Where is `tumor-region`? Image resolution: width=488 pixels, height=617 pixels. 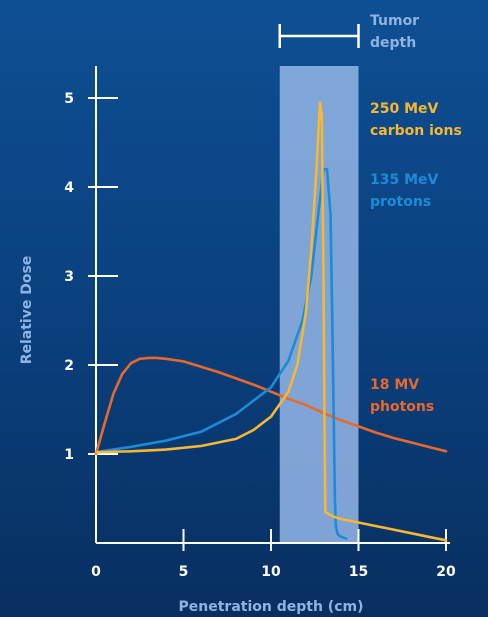 tumor-region is located at coordinates (319, 304).